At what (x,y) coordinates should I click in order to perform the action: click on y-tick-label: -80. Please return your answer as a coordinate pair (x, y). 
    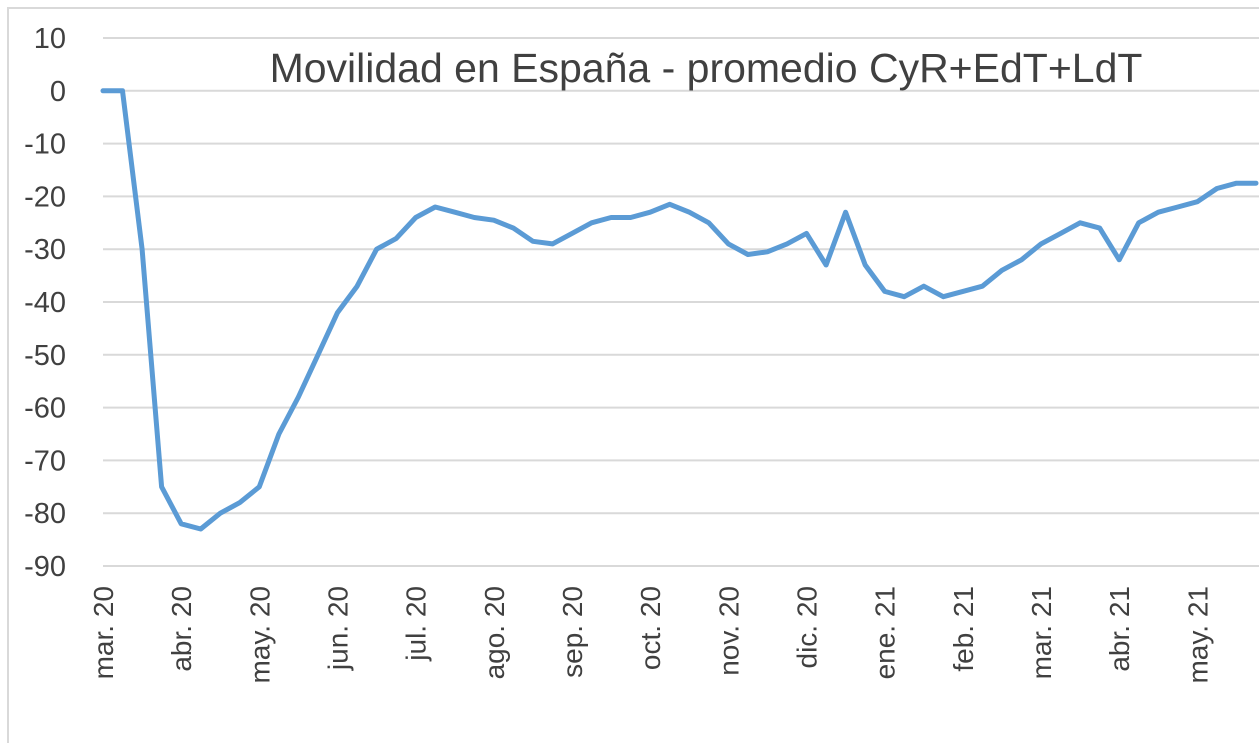
    Looking at the image, I should click on (45, 514).